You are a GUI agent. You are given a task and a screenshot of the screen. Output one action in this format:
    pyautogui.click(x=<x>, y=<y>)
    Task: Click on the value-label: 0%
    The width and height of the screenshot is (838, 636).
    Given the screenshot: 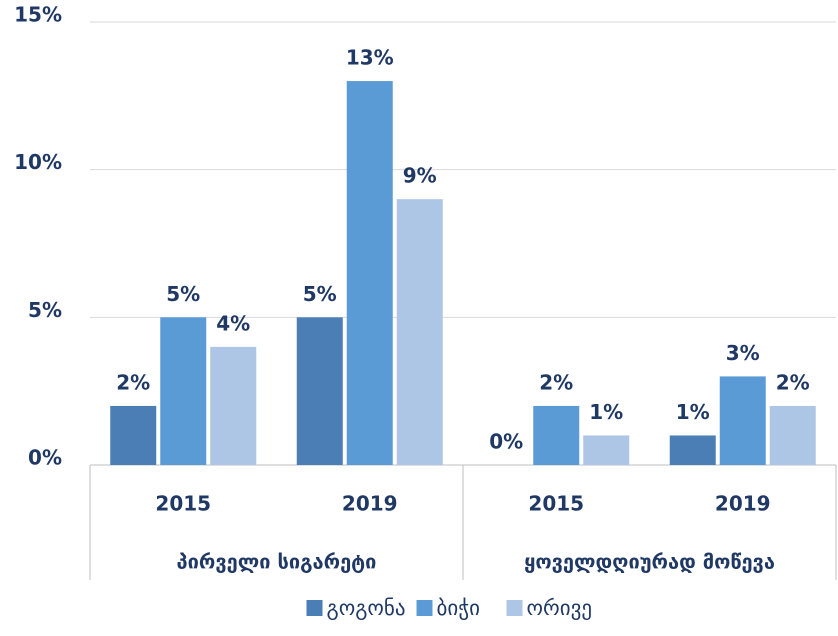 What is the action you would take?
    pyautogui.click(x=506, y=442)
    